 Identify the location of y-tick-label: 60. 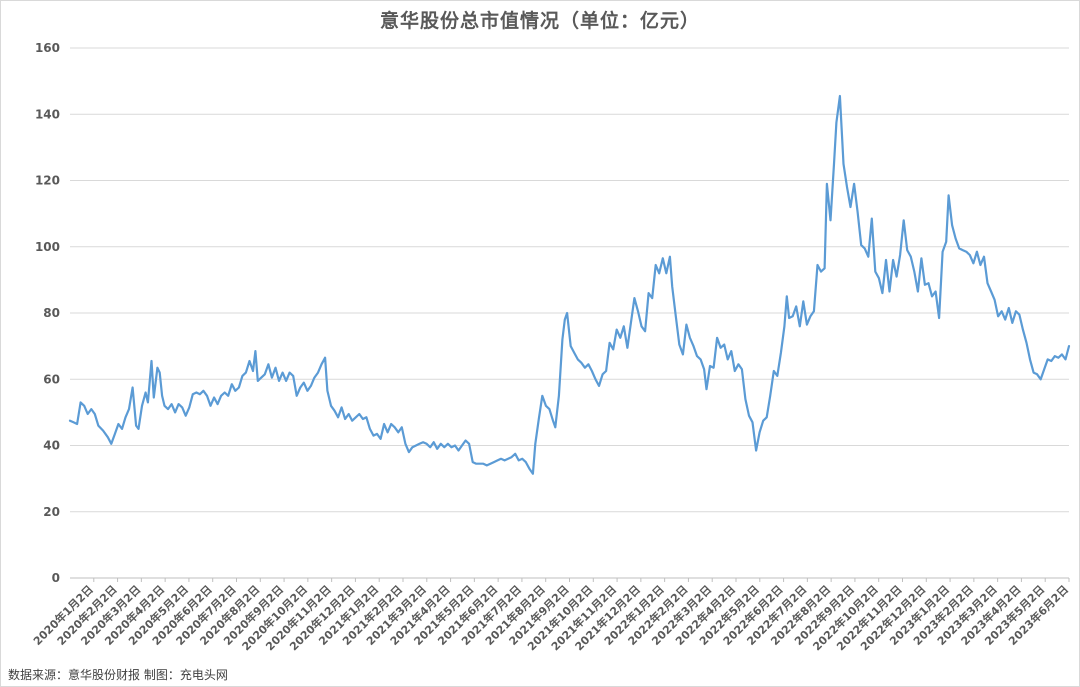
(51, 379).